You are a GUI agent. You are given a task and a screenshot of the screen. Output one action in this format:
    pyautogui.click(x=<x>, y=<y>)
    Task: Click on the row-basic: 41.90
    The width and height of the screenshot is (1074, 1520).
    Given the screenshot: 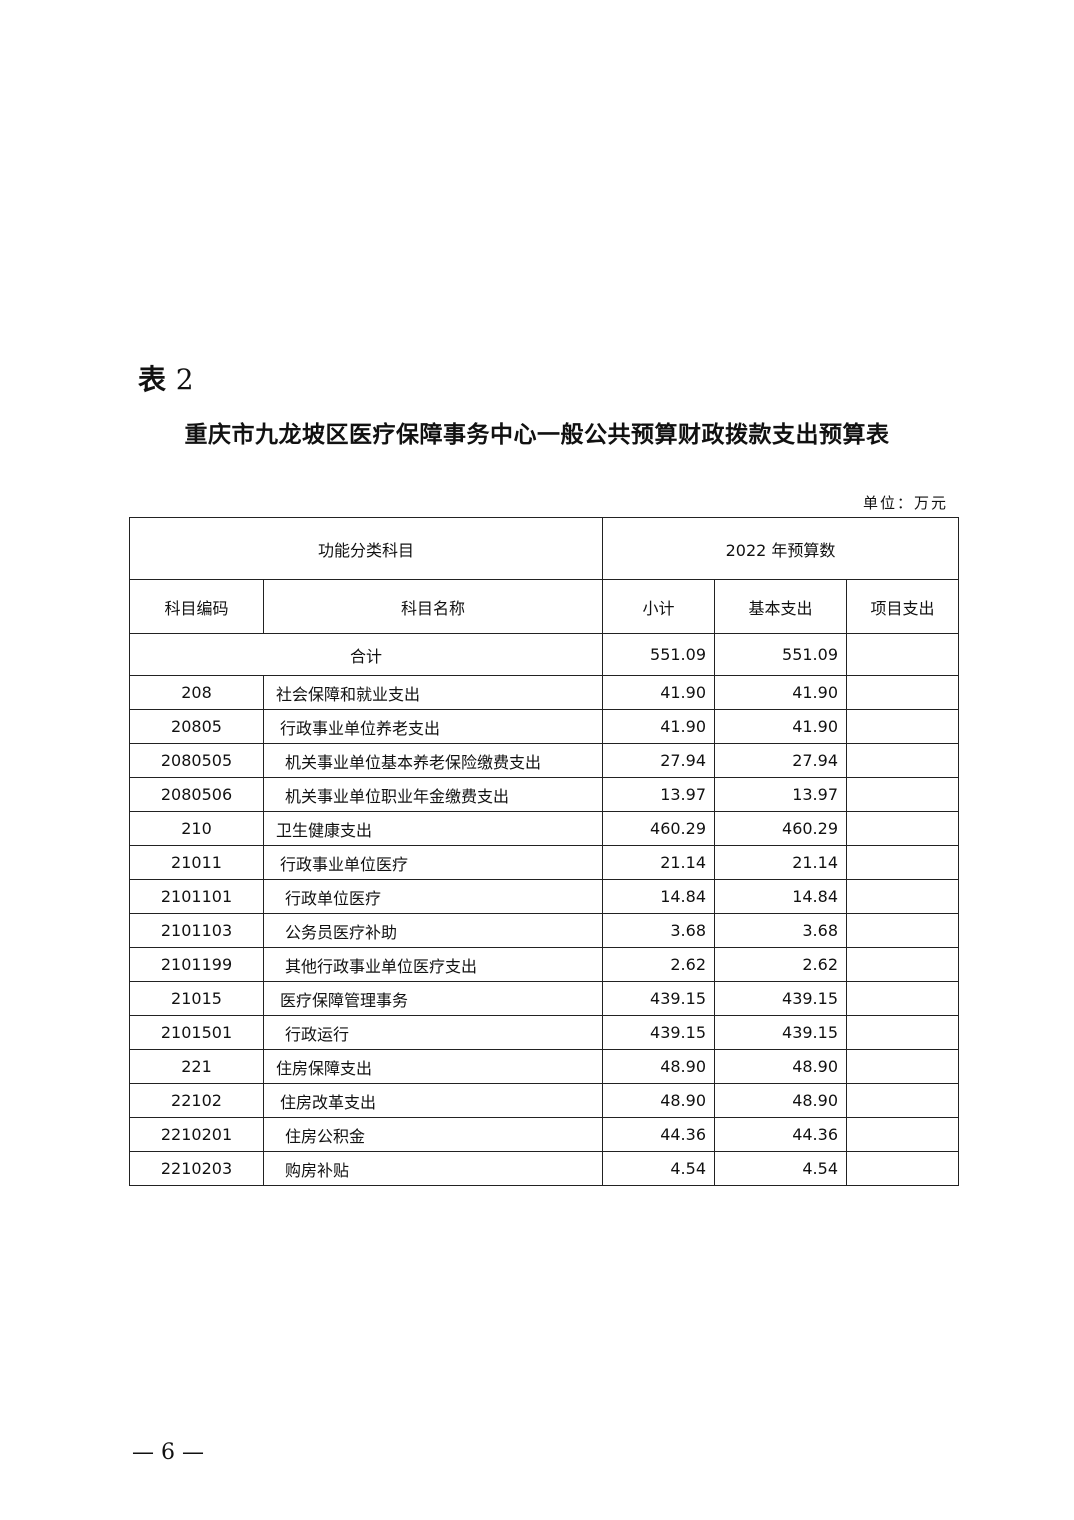 What is the action you would take?
    pyautogui.click(x=780, y=726)
    